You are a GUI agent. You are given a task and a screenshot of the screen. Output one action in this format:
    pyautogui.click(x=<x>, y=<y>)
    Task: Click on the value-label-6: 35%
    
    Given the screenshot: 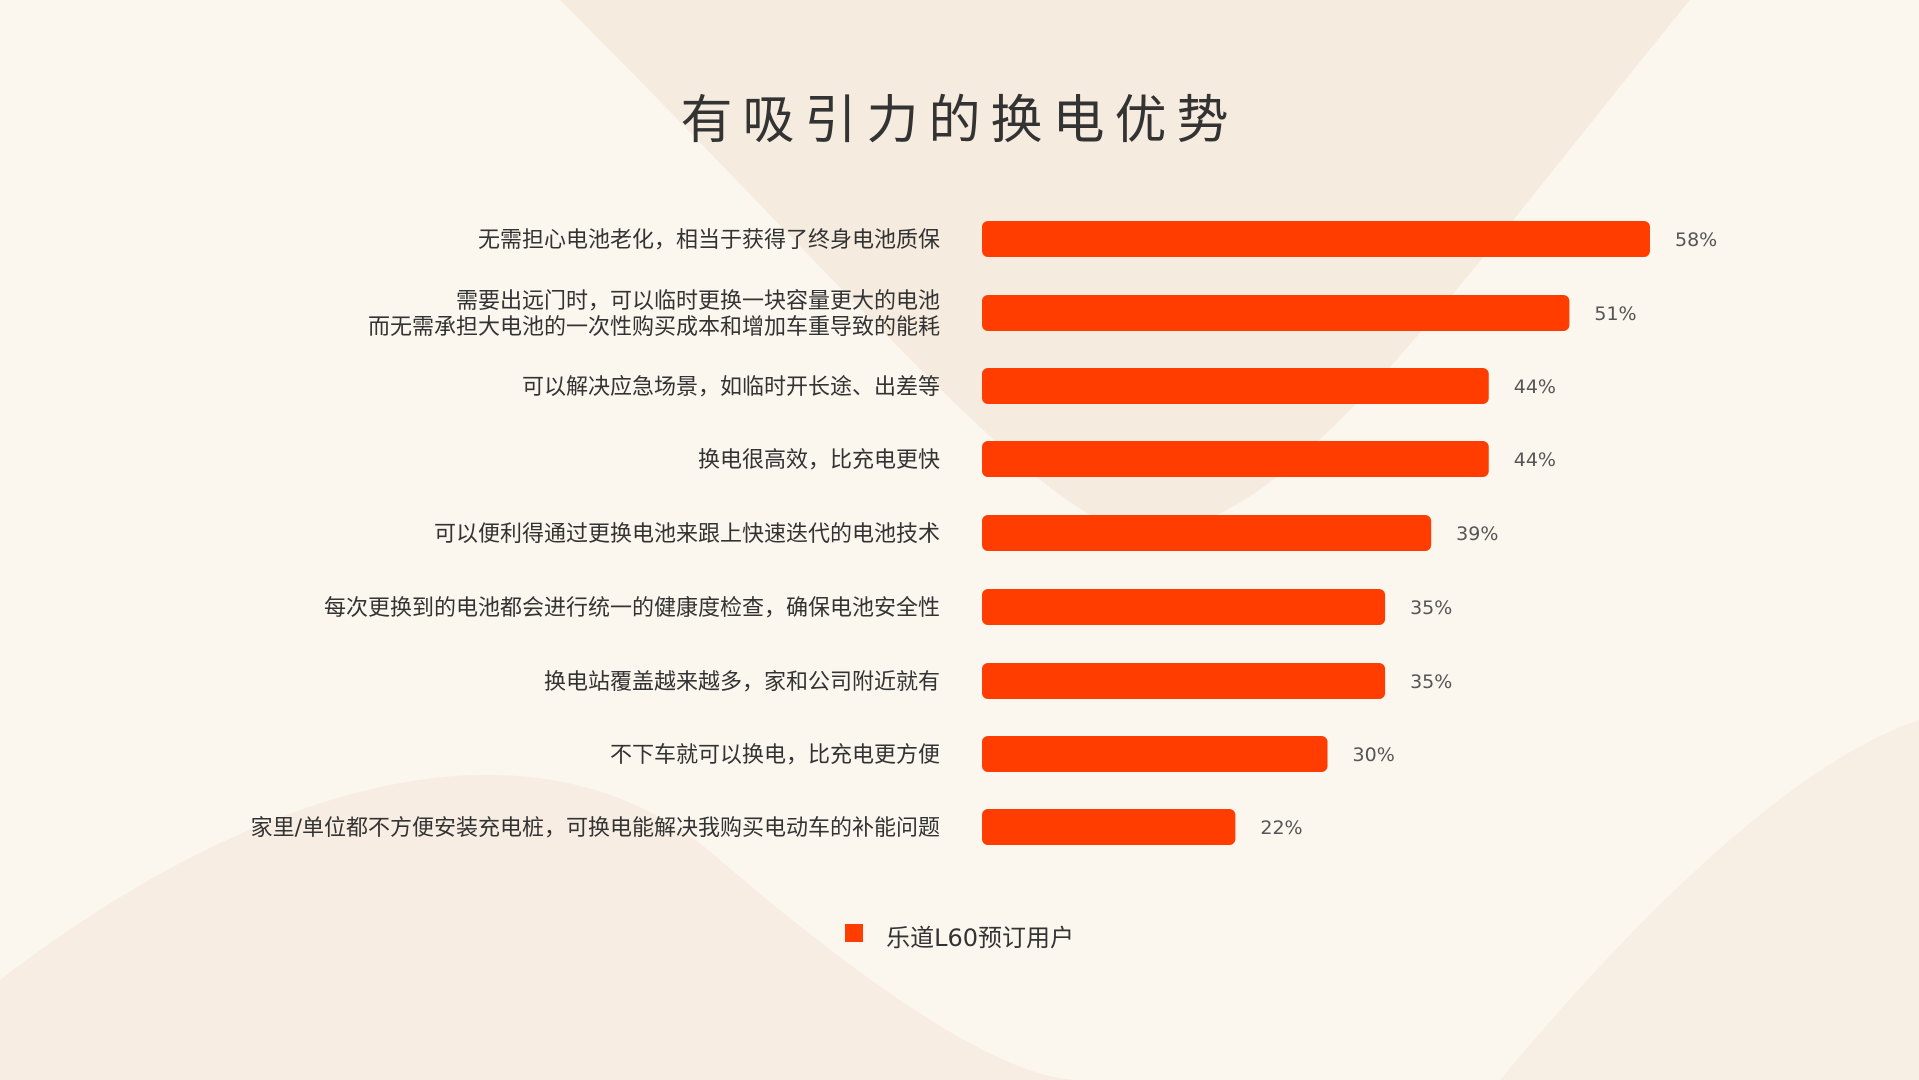 What is the action you would take?
    pyautogui.click(x=1431, y=682)
    